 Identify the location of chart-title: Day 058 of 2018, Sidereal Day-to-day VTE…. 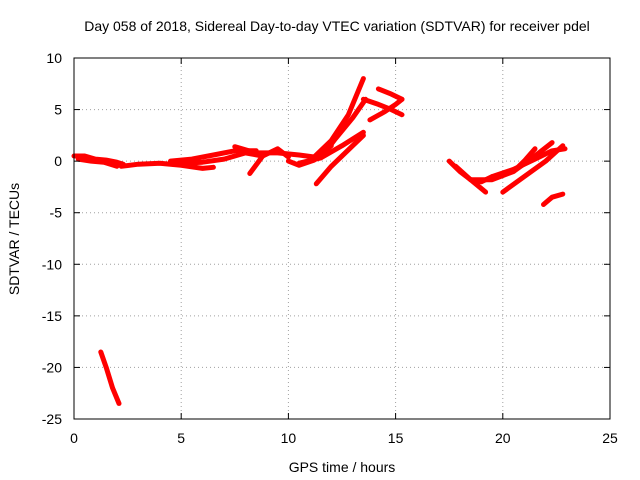
(337, 26).